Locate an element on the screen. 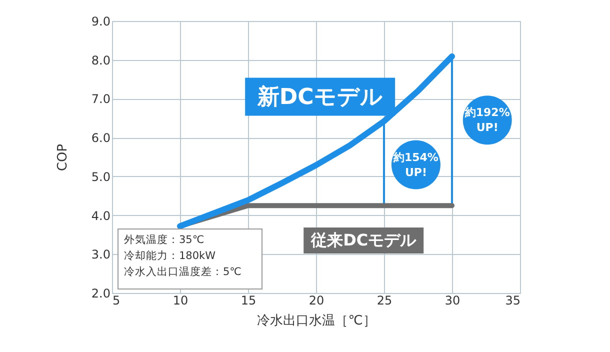  annotation: 冷水入出口温度差：5℃ is located at coordinates (183, 271).